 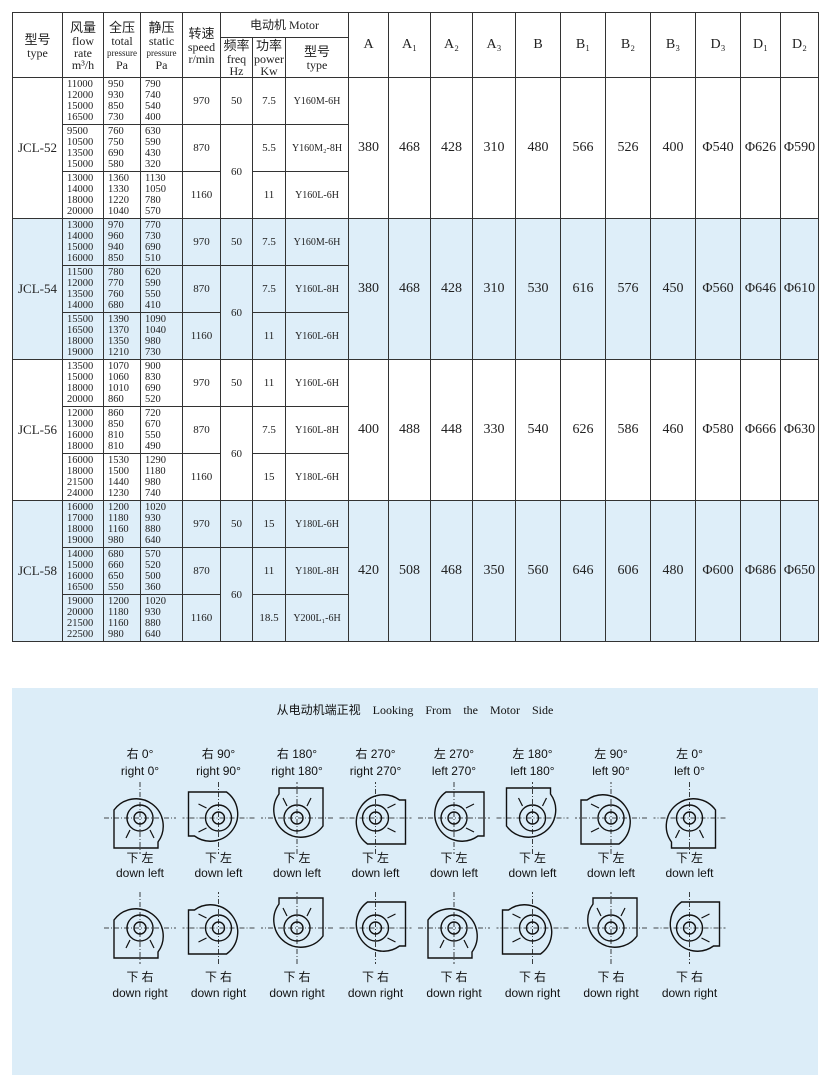 What do you see at coordinates (218, 976) in the screenshot?
I see `direction-cn: 下 右` at bounding box center [218, 976].